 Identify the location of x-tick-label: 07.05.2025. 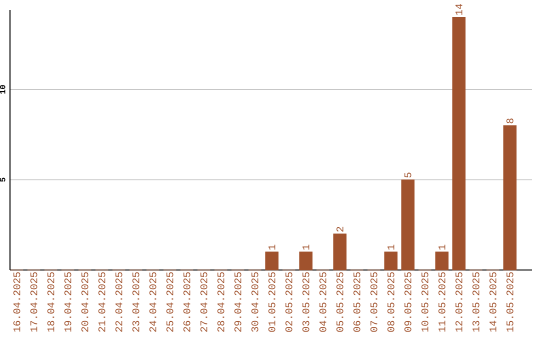
(374, 302).